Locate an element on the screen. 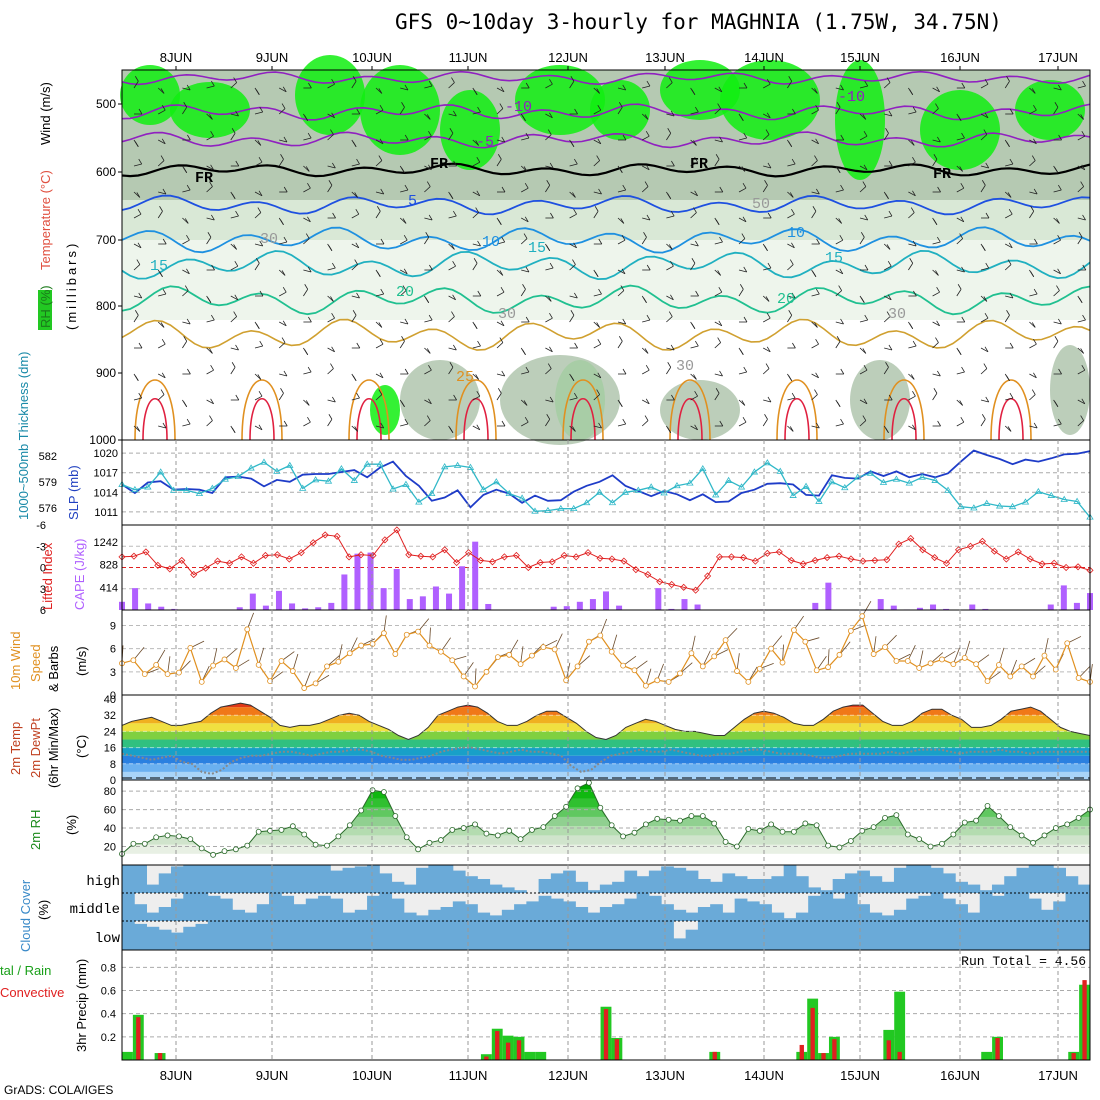  contour-label: 30 is located at coordinates (897, 314).